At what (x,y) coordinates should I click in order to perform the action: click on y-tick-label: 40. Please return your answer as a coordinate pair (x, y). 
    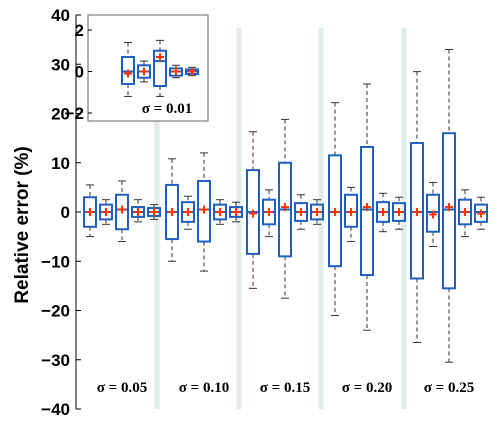
    Looking at the image, I should click on (60, 15).